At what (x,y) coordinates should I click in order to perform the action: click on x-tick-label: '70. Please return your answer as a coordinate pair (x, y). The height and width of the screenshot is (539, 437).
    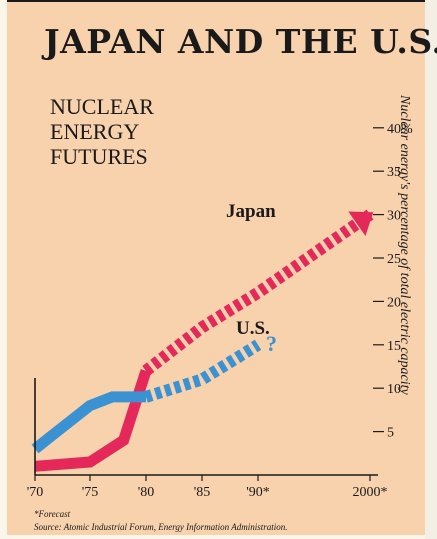
    Looking at the image, I should click on (35, 492).